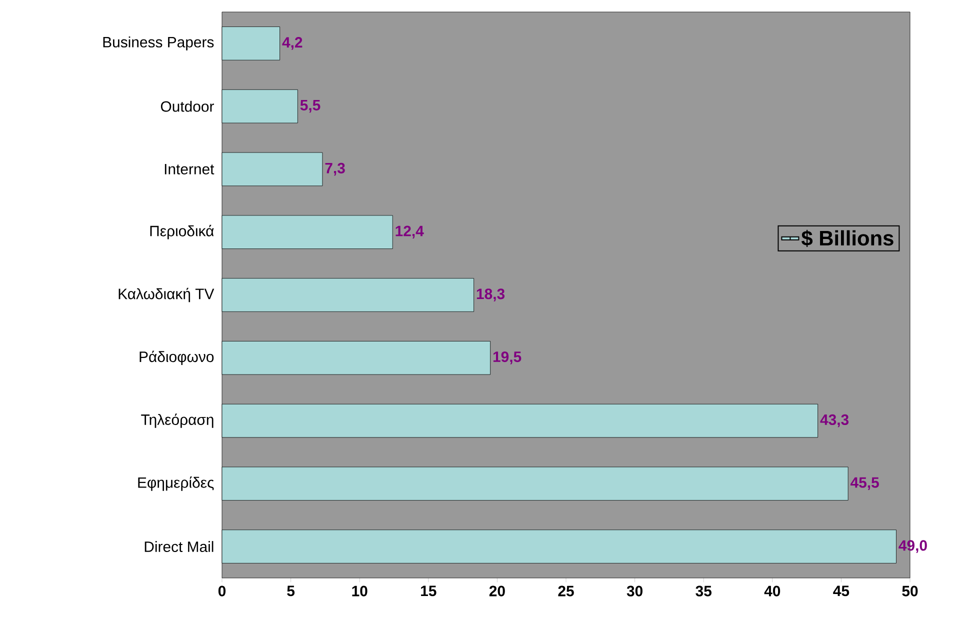 Image resolution: width=968 pixels, height=636 pixels. I want to click on x-tick-label: 45, so click(841, 591).